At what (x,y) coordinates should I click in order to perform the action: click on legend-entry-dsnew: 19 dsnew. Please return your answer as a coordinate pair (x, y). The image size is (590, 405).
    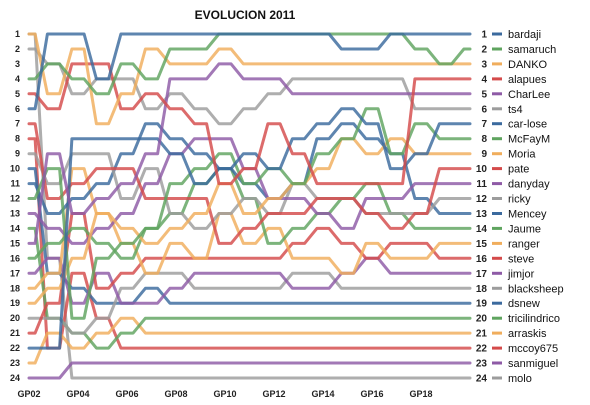
    Looking at the image, I should click on (508, 304).